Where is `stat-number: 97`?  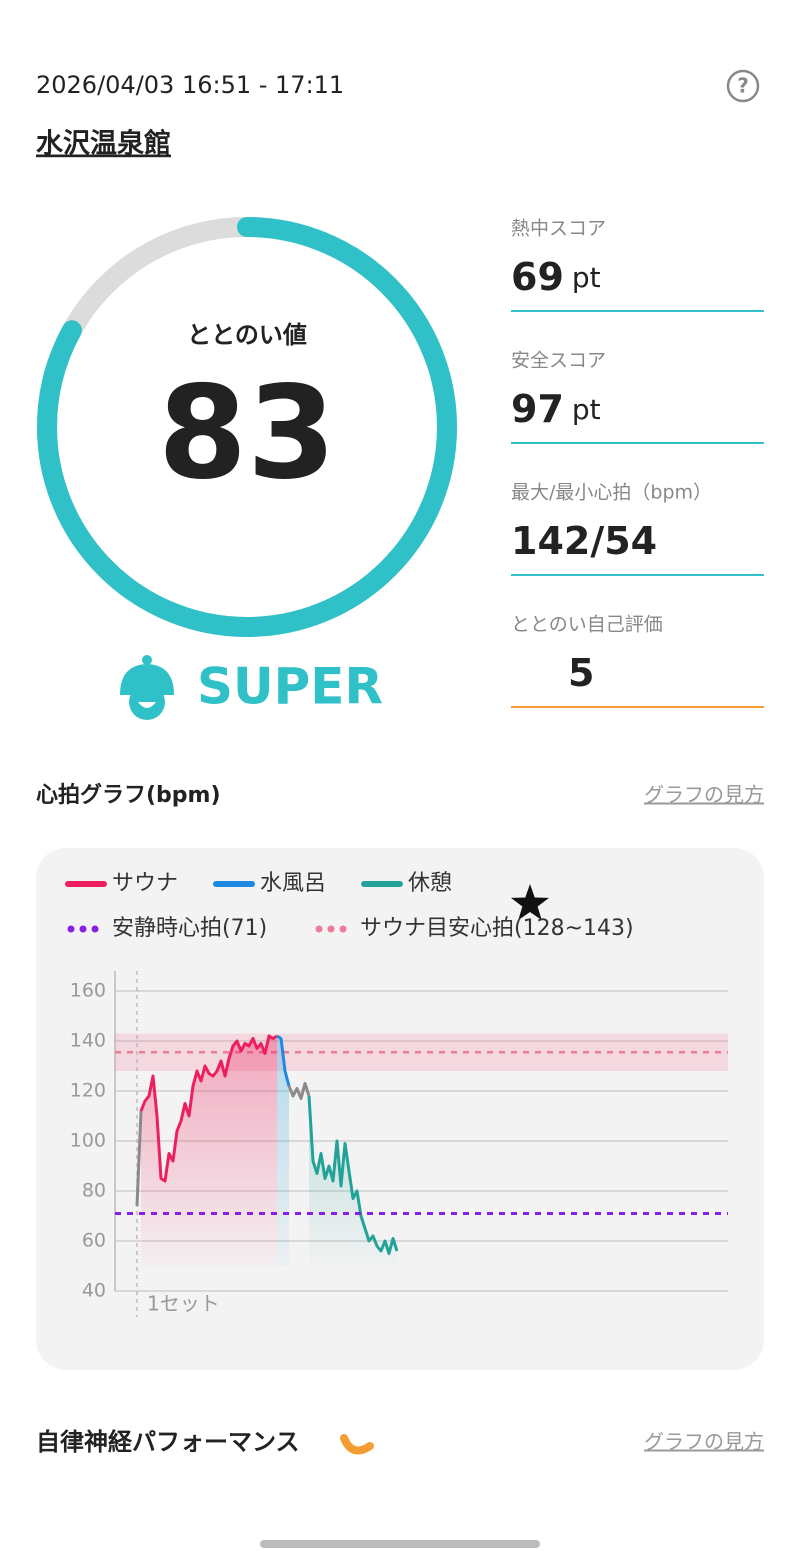
stat-number: 97 is located at coordinates (537, 409).